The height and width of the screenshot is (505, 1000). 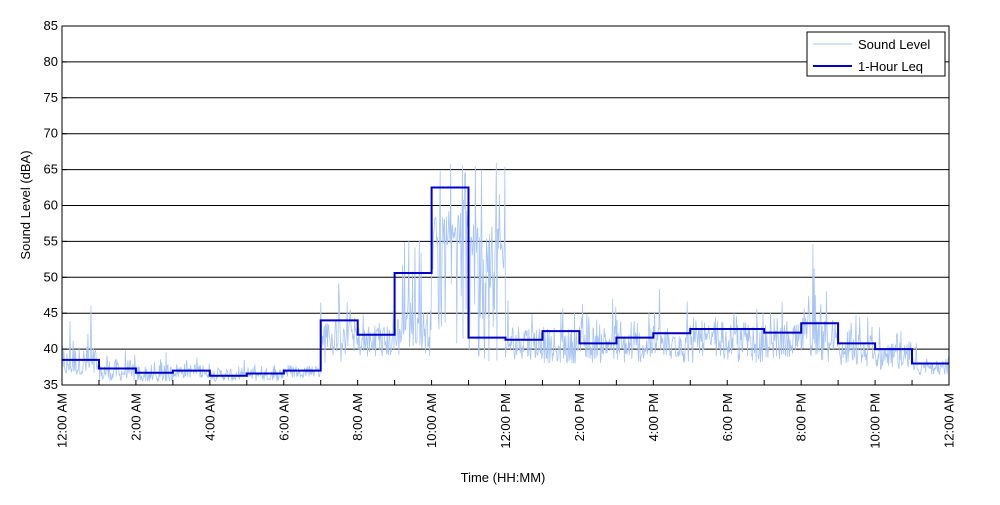 What do you see at coordinates (431, 420) in the screenshot?
I see `x-tick-label: 10:00 AM` at bounding box center [431, 420].